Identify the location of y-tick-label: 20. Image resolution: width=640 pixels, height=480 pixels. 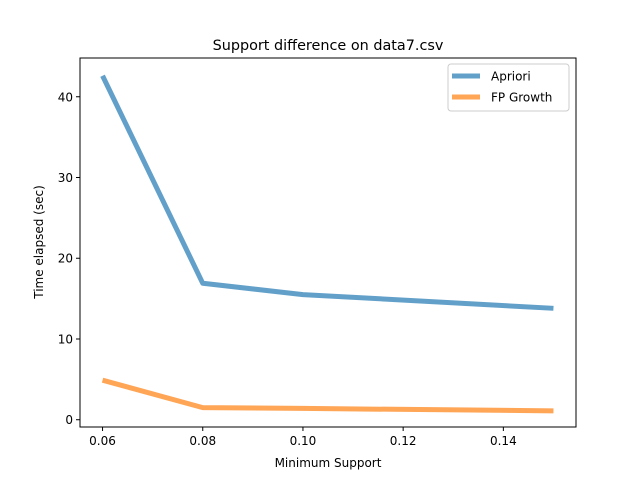
(65, 259).